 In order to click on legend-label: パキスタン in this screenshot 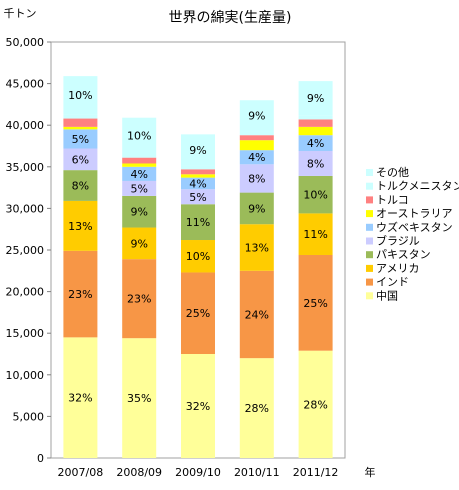, I will do `click(403, 254)`.